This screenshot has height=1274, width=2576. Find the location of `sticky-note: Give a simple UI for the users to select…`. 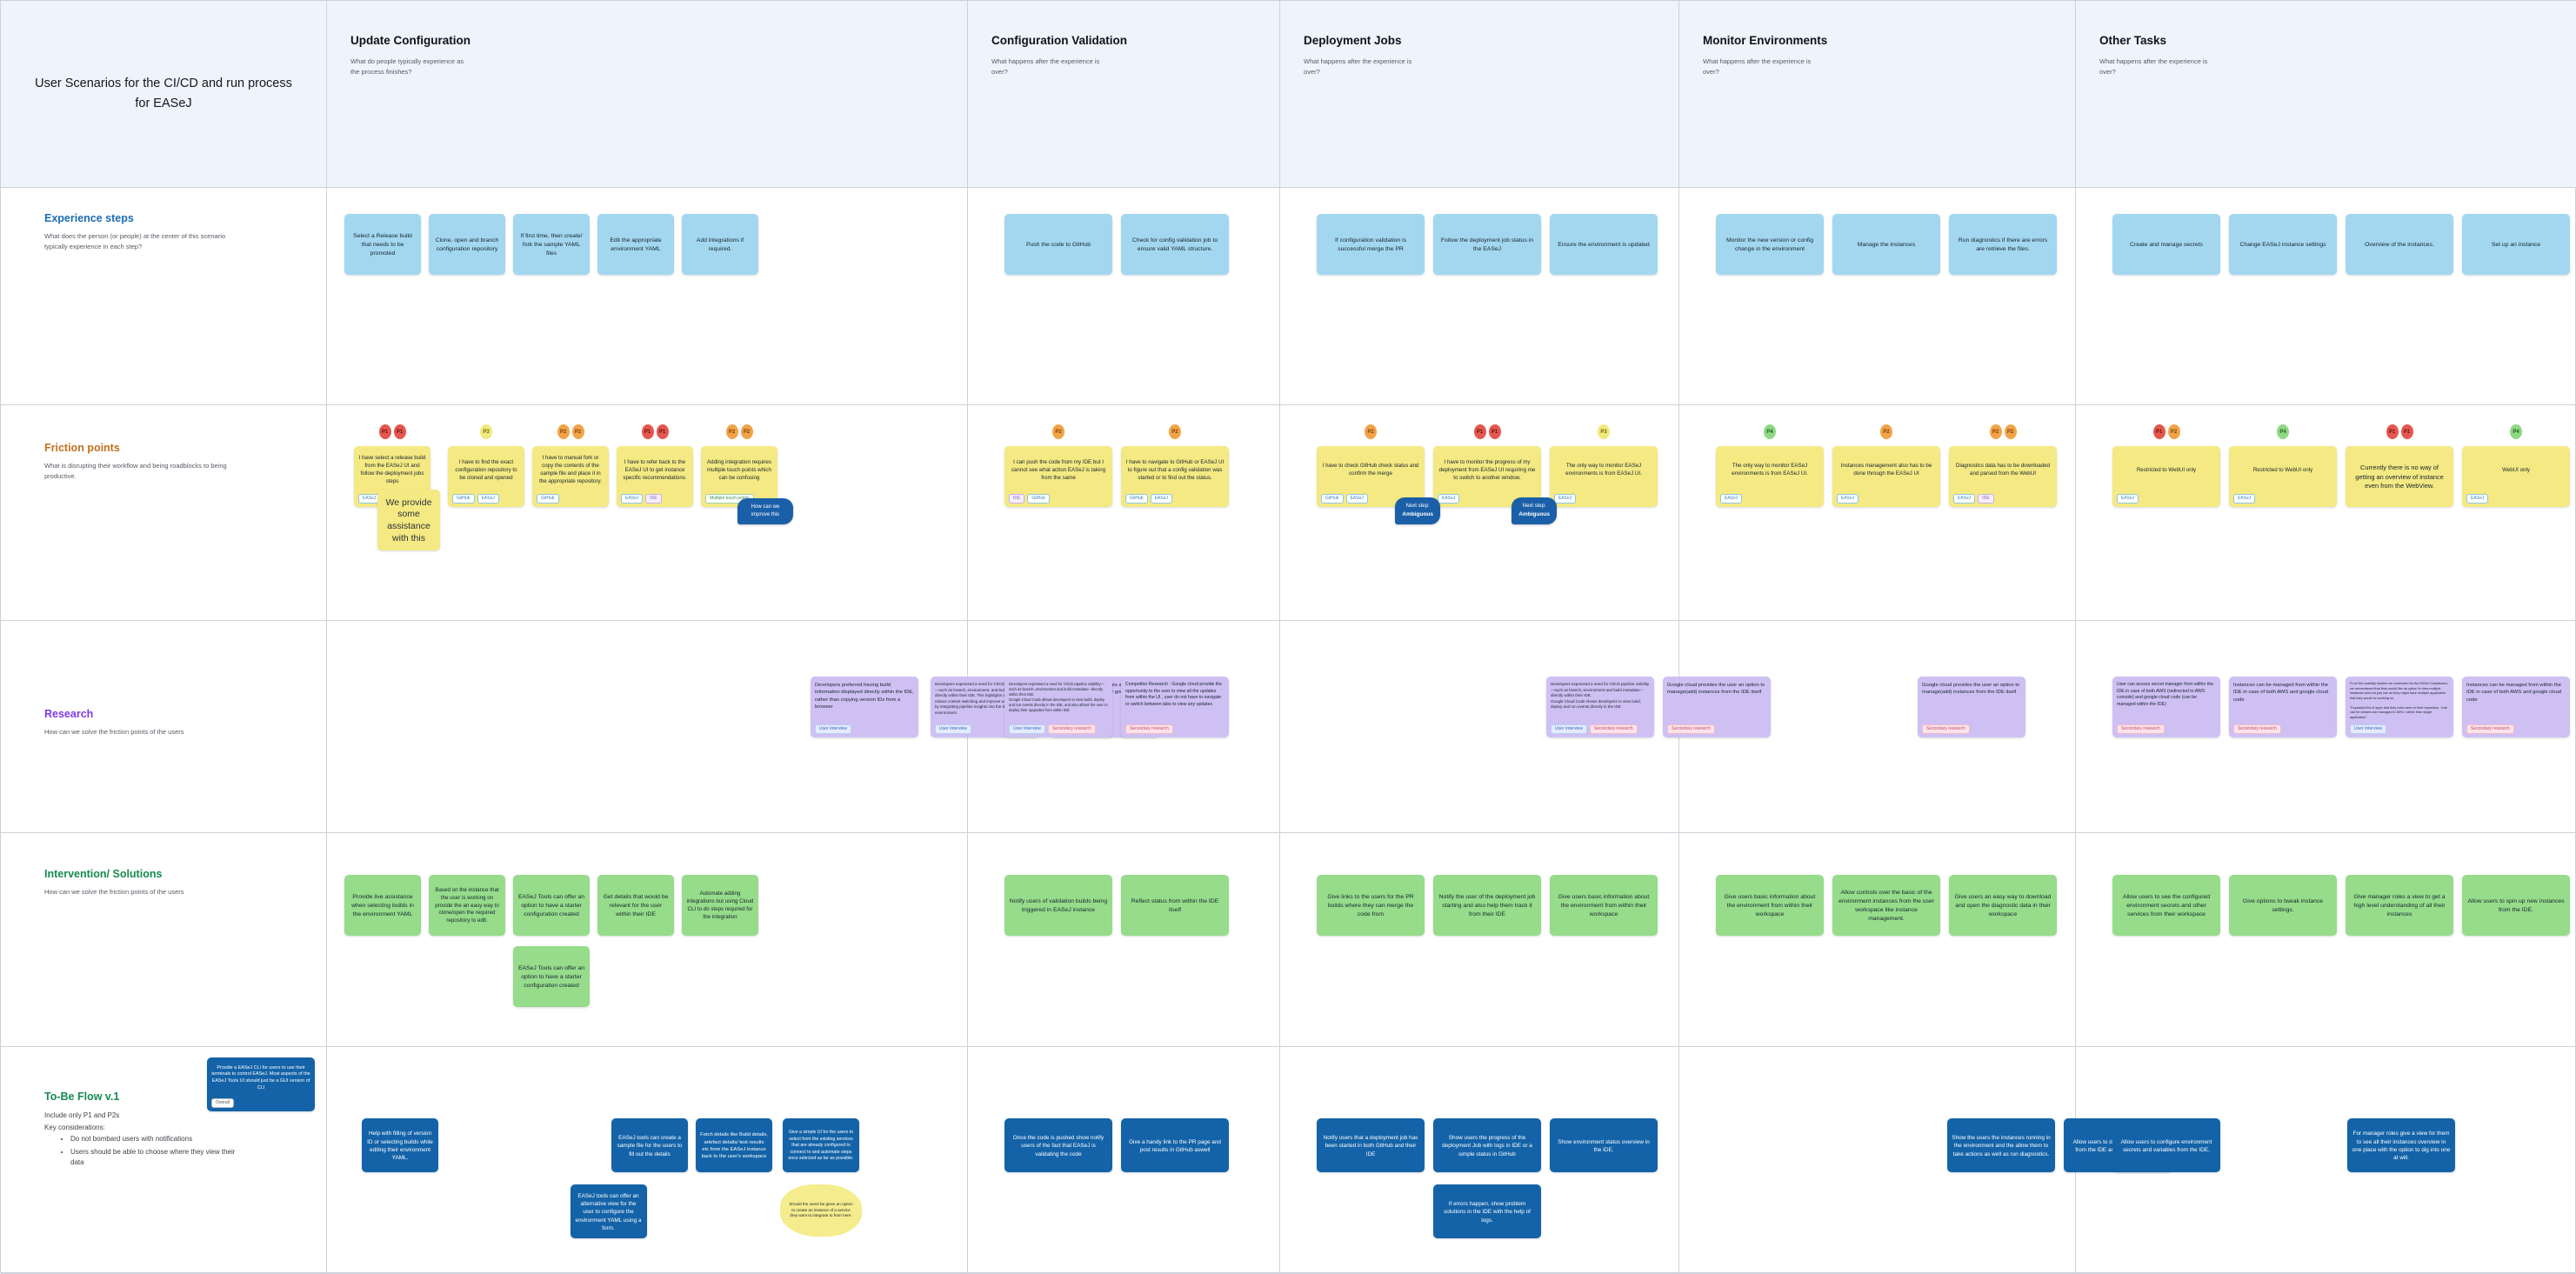

sticky-note: Give a simple UI for the users to select… is located at coordinates (821, 1145).